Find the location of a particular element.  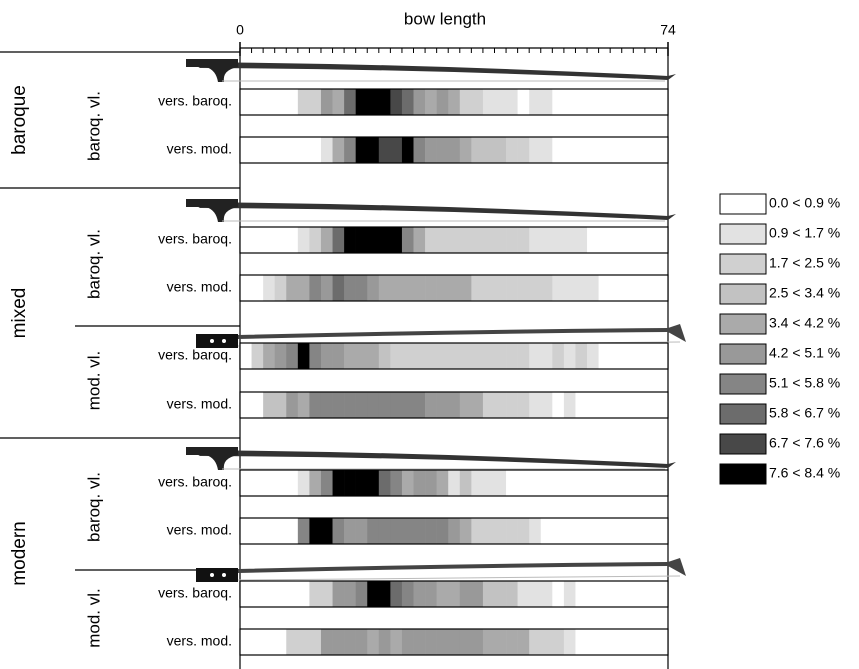

legend-label: 2.5 < 3.4 % is located at coordinates (804, 293).